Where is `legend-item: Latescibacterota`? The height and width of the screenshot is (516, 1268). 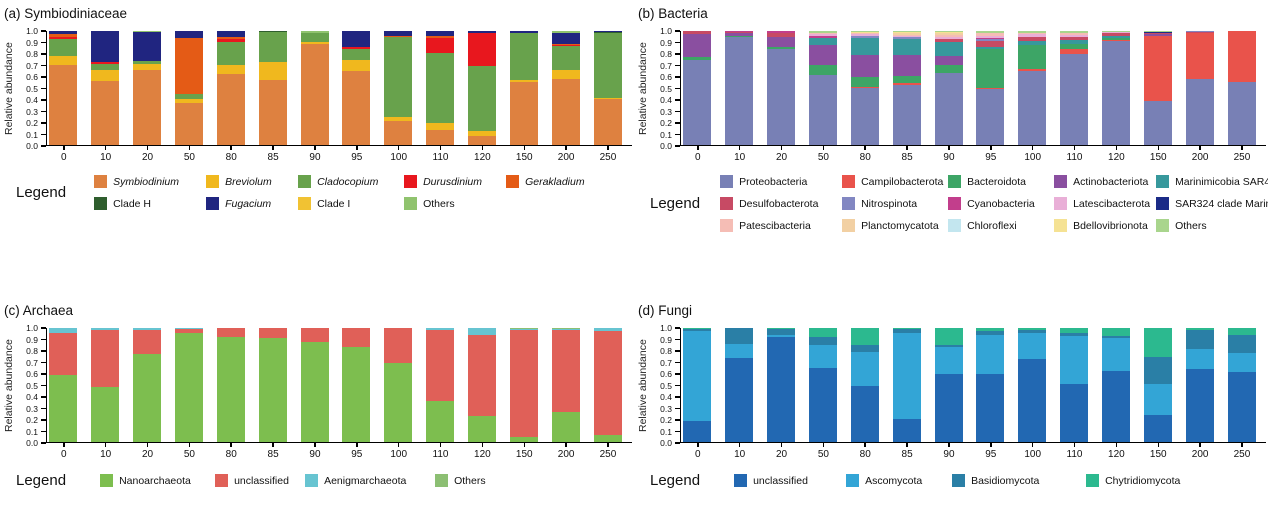
legend-item: Latescibacterota is located at coordinates (1105, 203).